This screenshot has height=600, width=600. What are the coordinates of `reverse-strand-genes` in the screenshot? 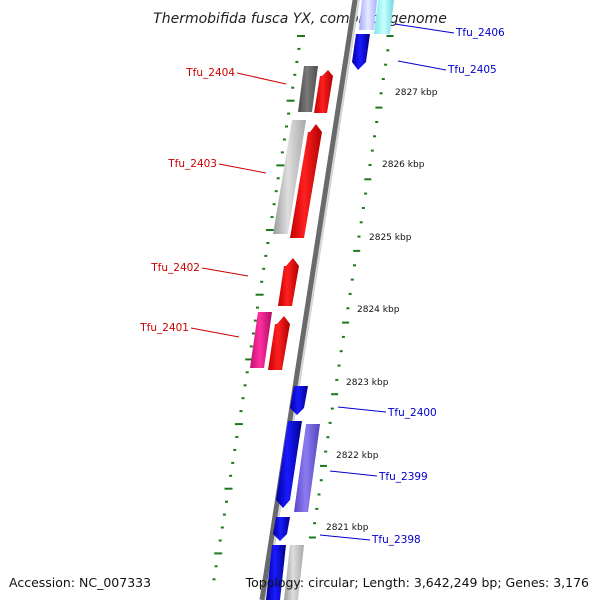 It's located at (291, 218).